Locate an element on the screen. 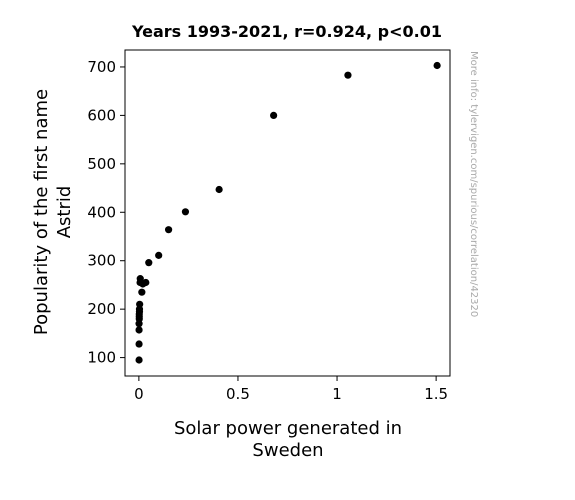 The width and height of the screenshot is (575, 500). x-tick-label: 0 is located at coordinates (139, 394).